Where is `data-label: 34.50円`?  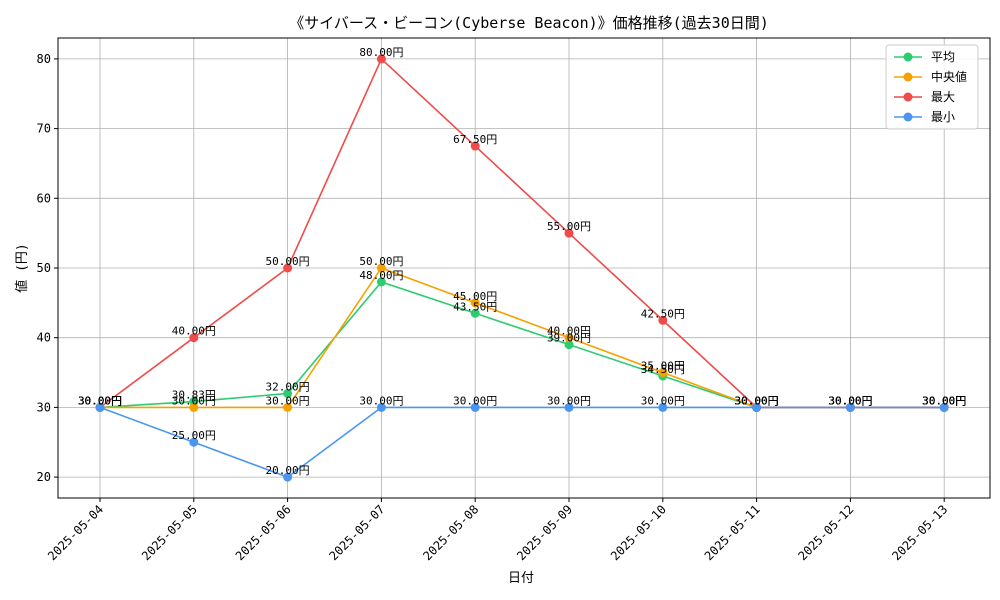 data-label: 34.50円 is located at coordinates (663, 369).